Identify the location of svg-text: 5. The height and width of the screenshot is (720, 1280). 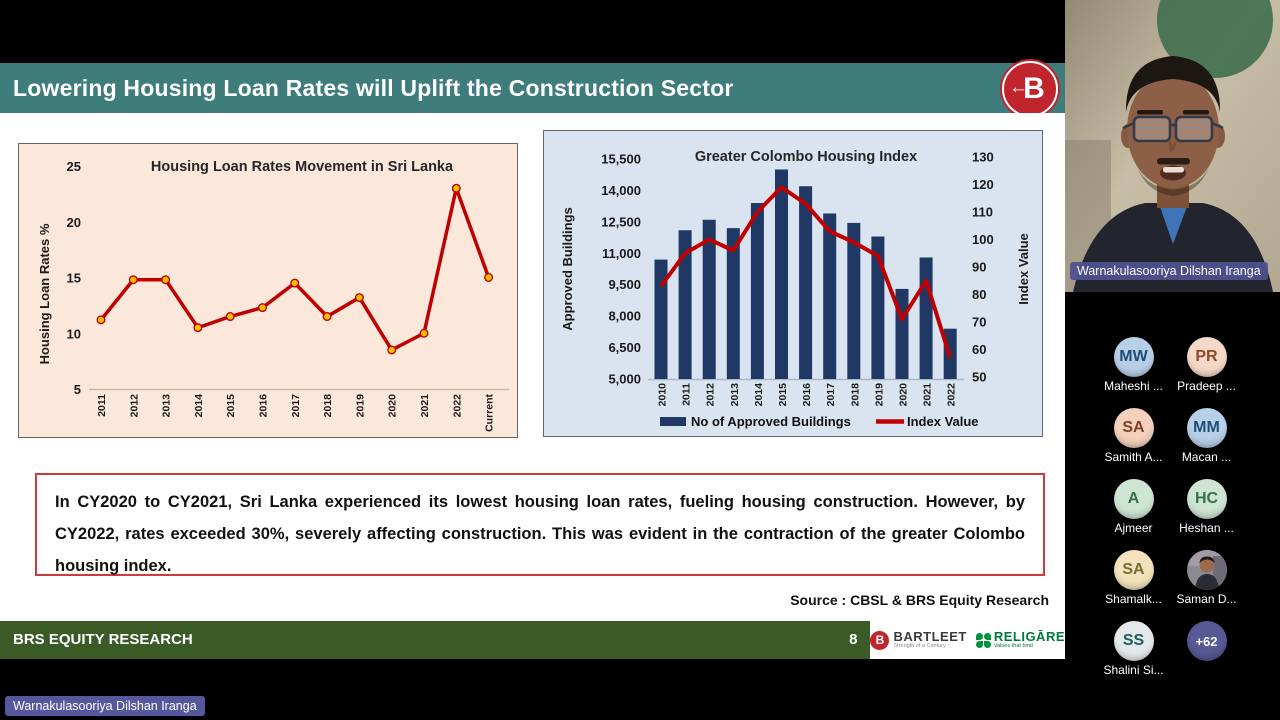
(77, 389).